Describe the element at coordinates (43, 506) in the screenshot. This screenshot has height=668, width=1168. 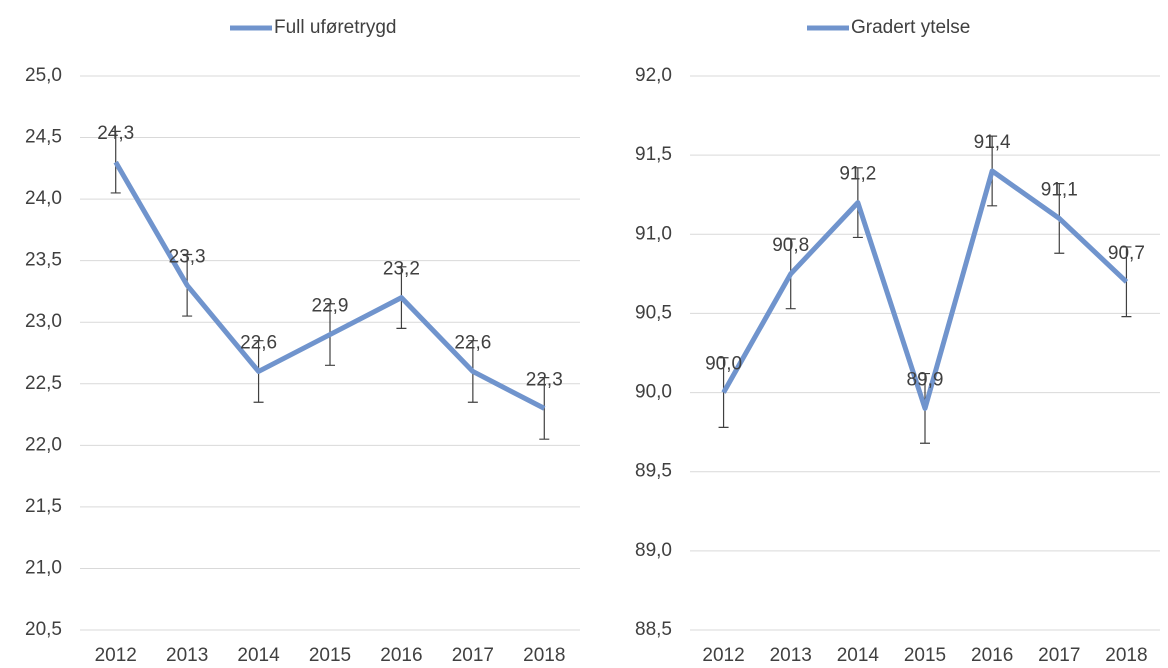
I see `y-tick-label: 21,5` at that location.